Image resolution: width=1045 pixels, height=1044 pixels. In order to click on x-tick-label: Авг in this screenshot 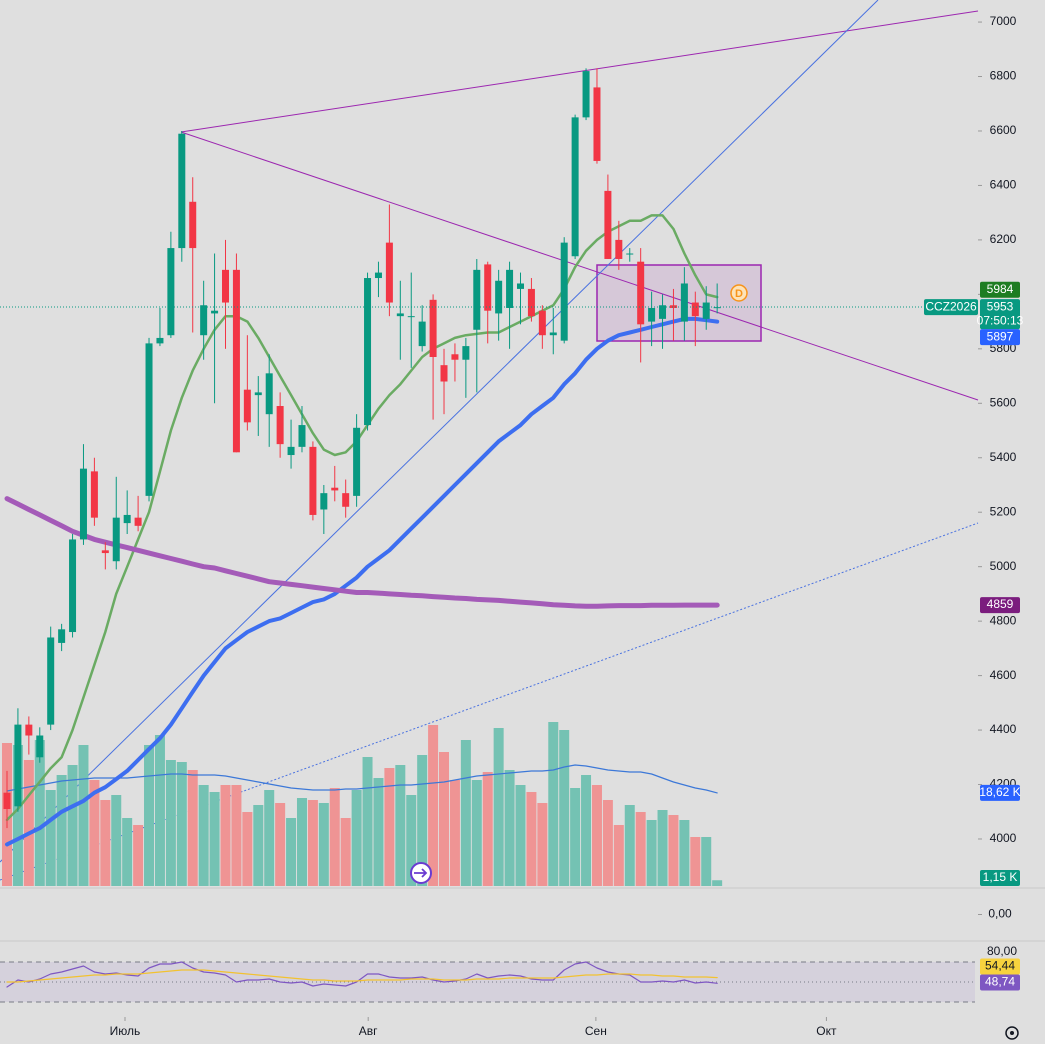, I will do `click(368, 1031)`.